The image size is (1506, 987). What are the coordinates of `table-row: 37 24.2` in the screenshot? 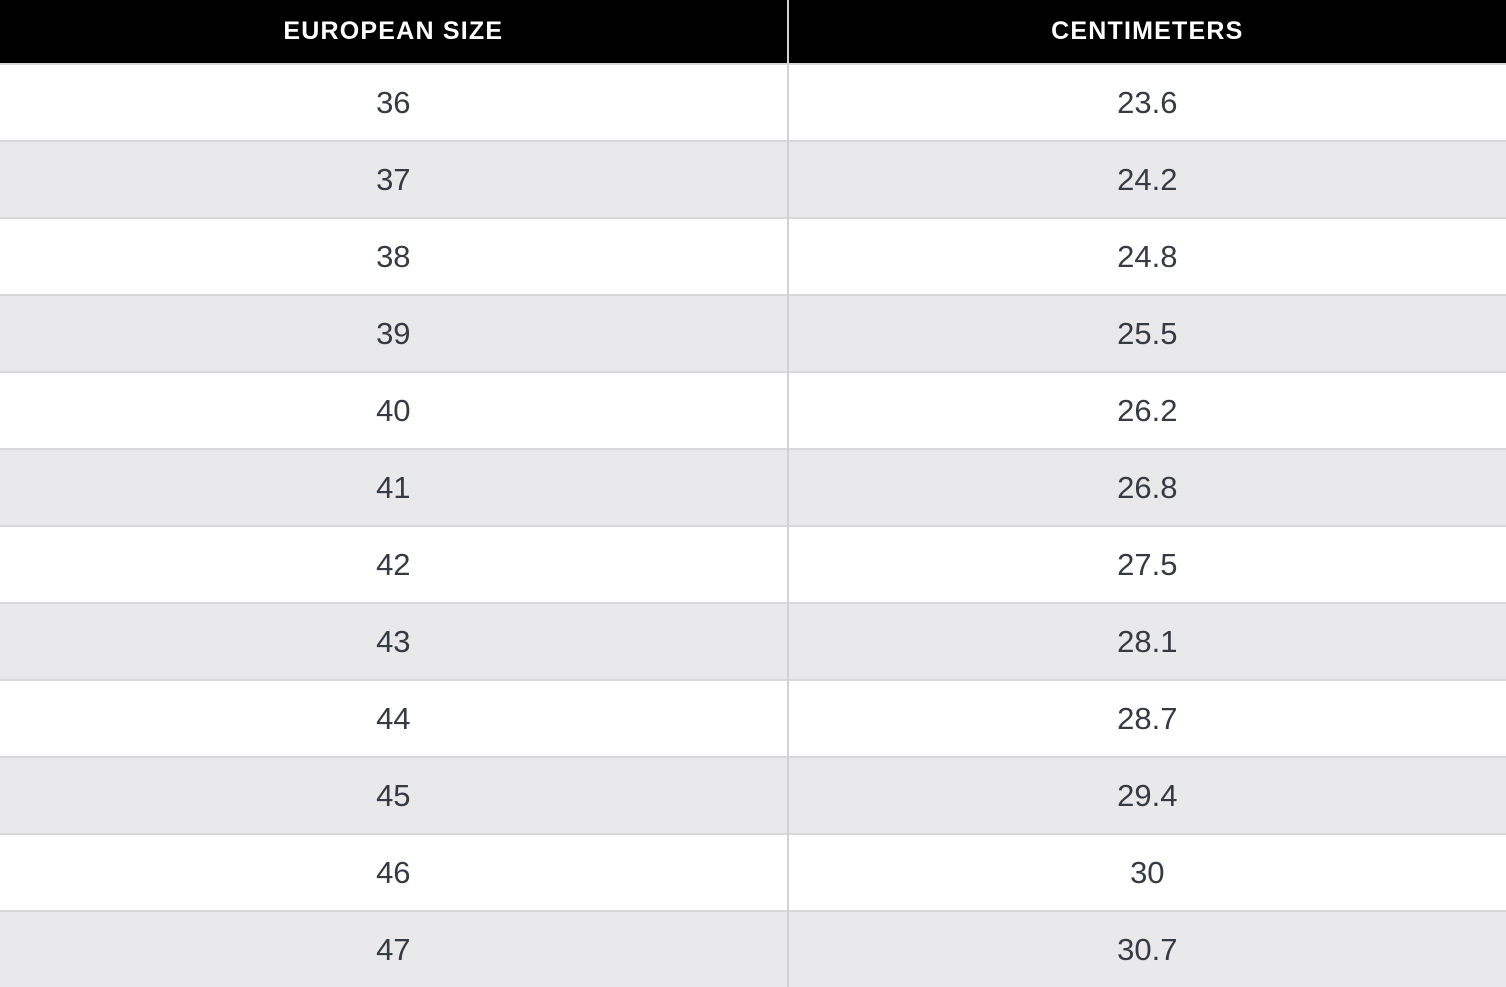 It's located at (753, 179).